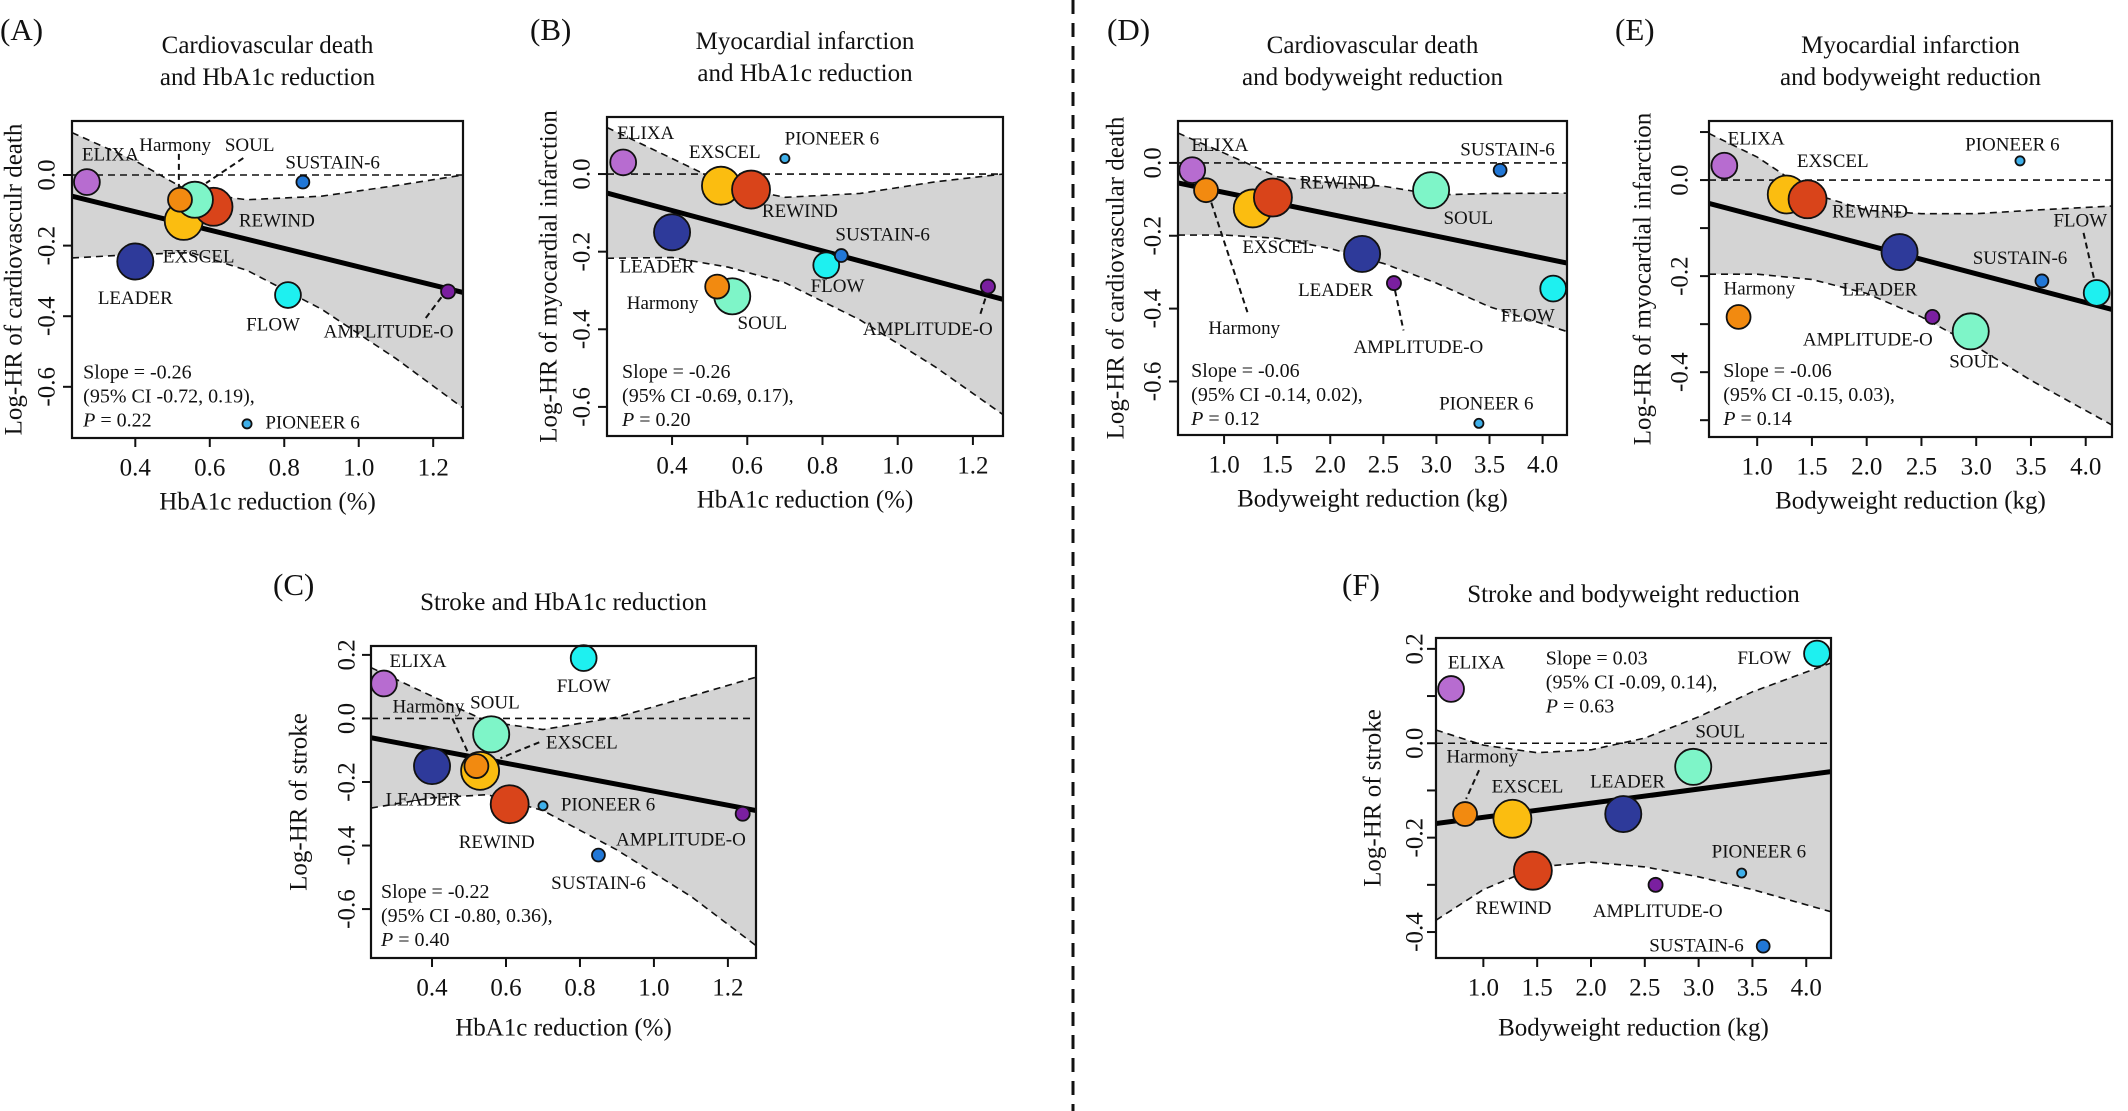 Image resolution: width=2128 pixels, height=1111 pixels. I want to click on x-tick-label: 3.5, so click(2030, 467).